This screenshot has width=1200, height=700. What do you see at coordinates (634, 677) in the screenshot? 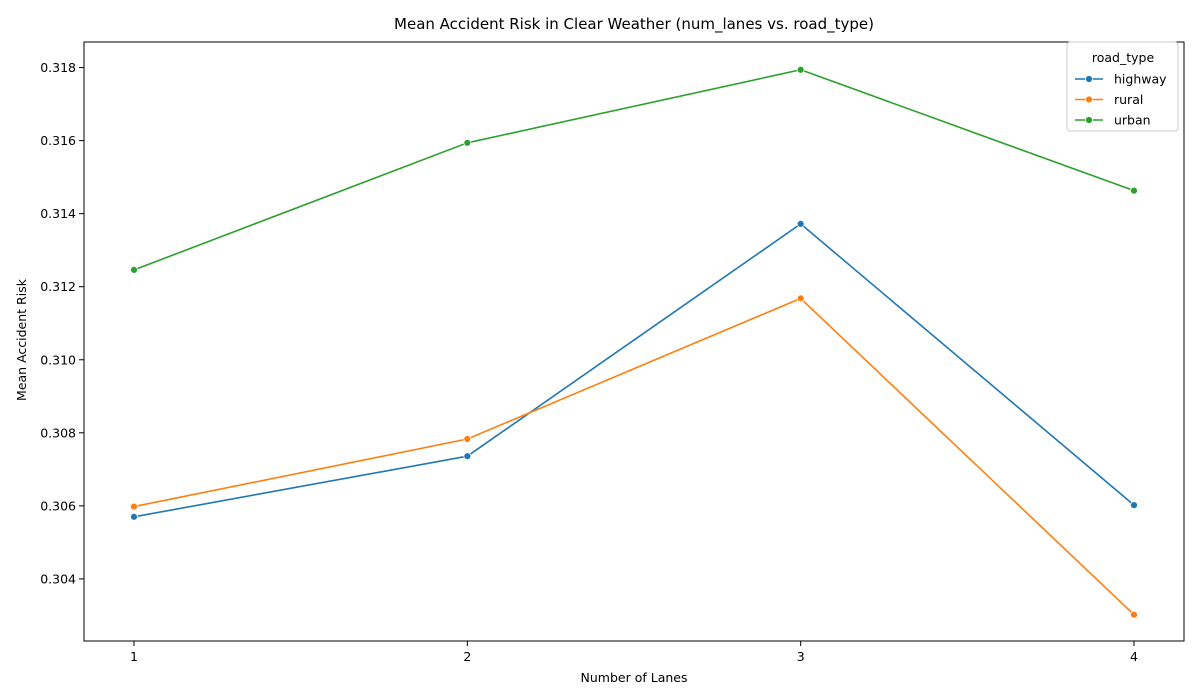
I see `x-axis-label: Number of Lanes` at bounding box center [634, 677].